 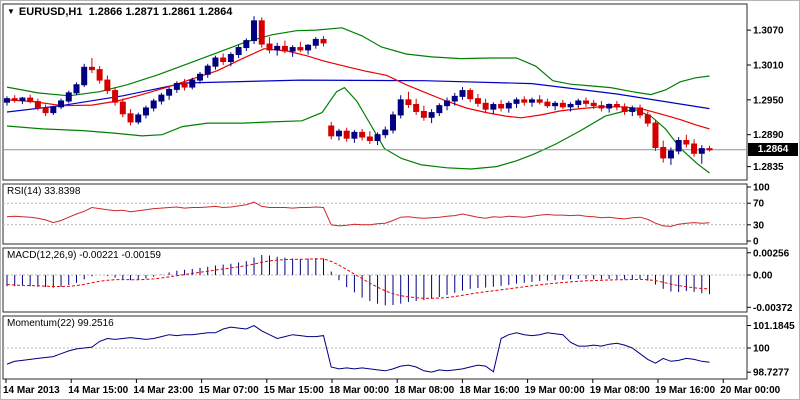 What do you see at coordinates (229, 390) in the screenshot?
I see `time-axis-label: 15 Mar 07:00` at bounding box center [229, 390].